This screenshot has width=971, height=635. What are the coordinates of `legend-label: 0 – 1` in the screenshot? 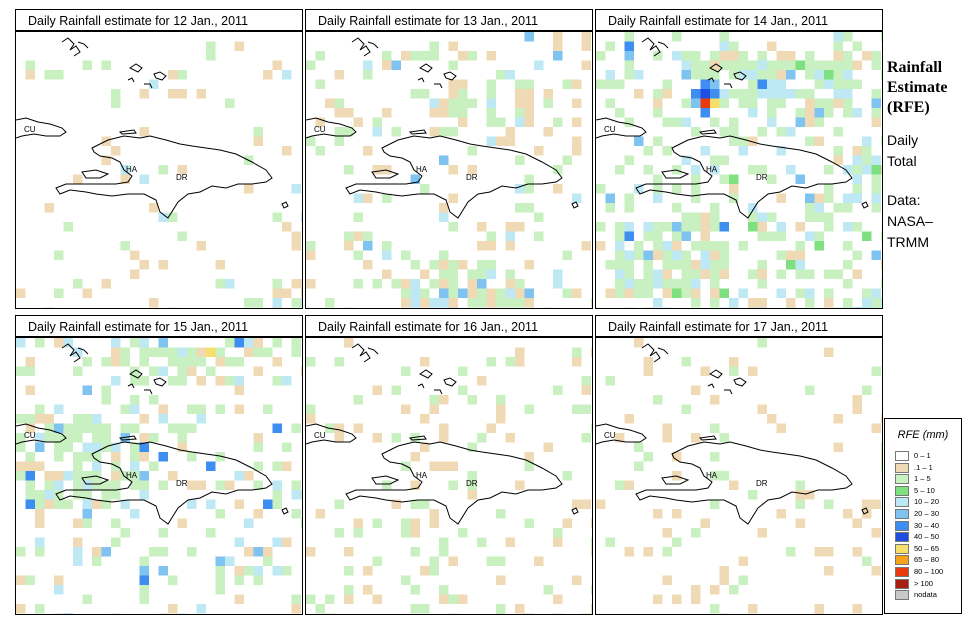 It's located at (922, 455).